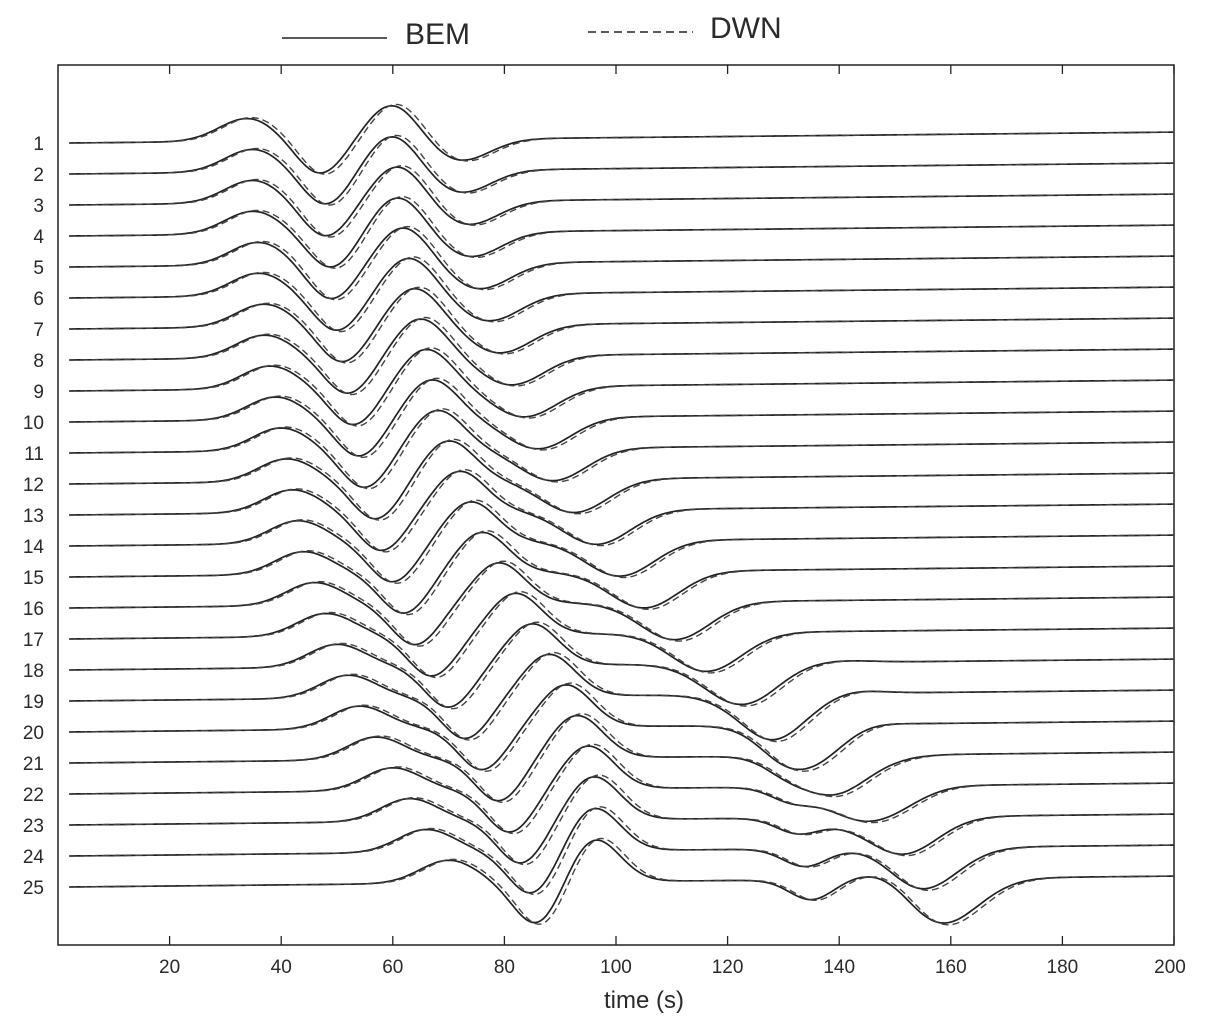 This screenshot has width=1223, height=1021. Describe the element at coordinates (38, 330) in the screenshot. I see `trace-label-7: 7` at that location.